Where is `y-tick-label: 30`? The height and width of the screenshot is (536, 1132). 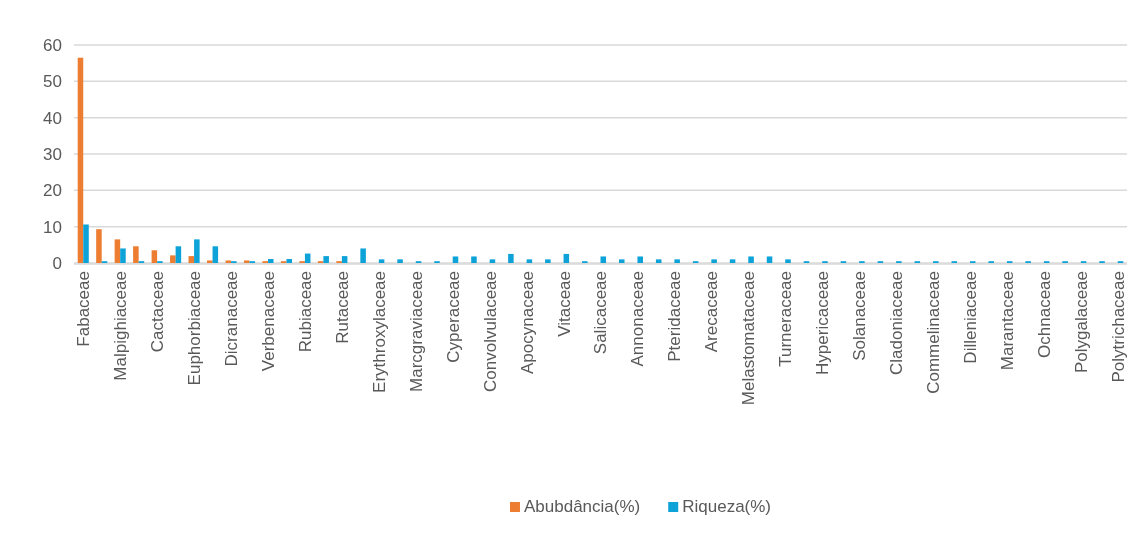
y-tick-label: 30 is located at coordinates (52, 154).